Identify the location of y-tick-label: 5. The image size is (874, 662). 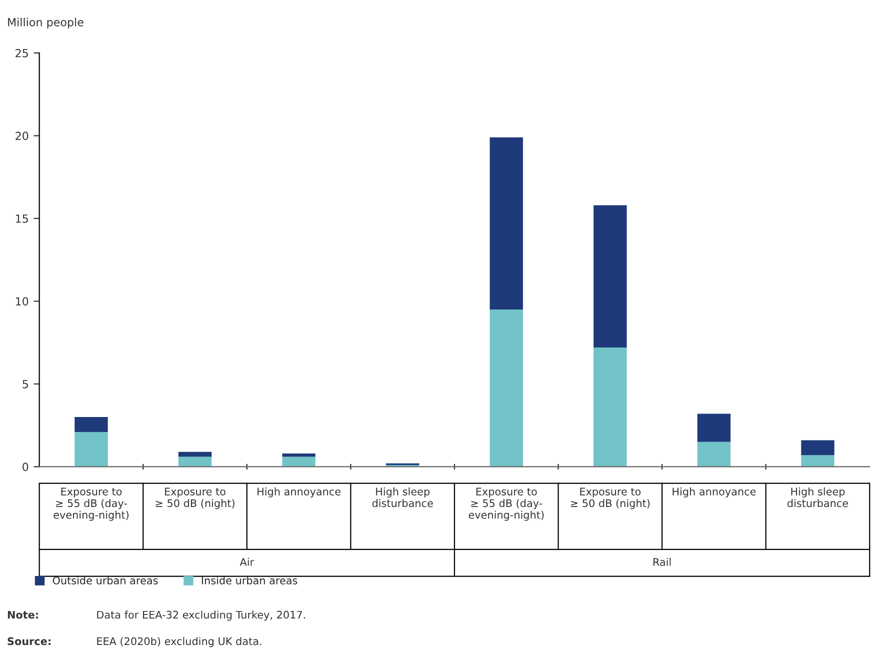
(25, 384).